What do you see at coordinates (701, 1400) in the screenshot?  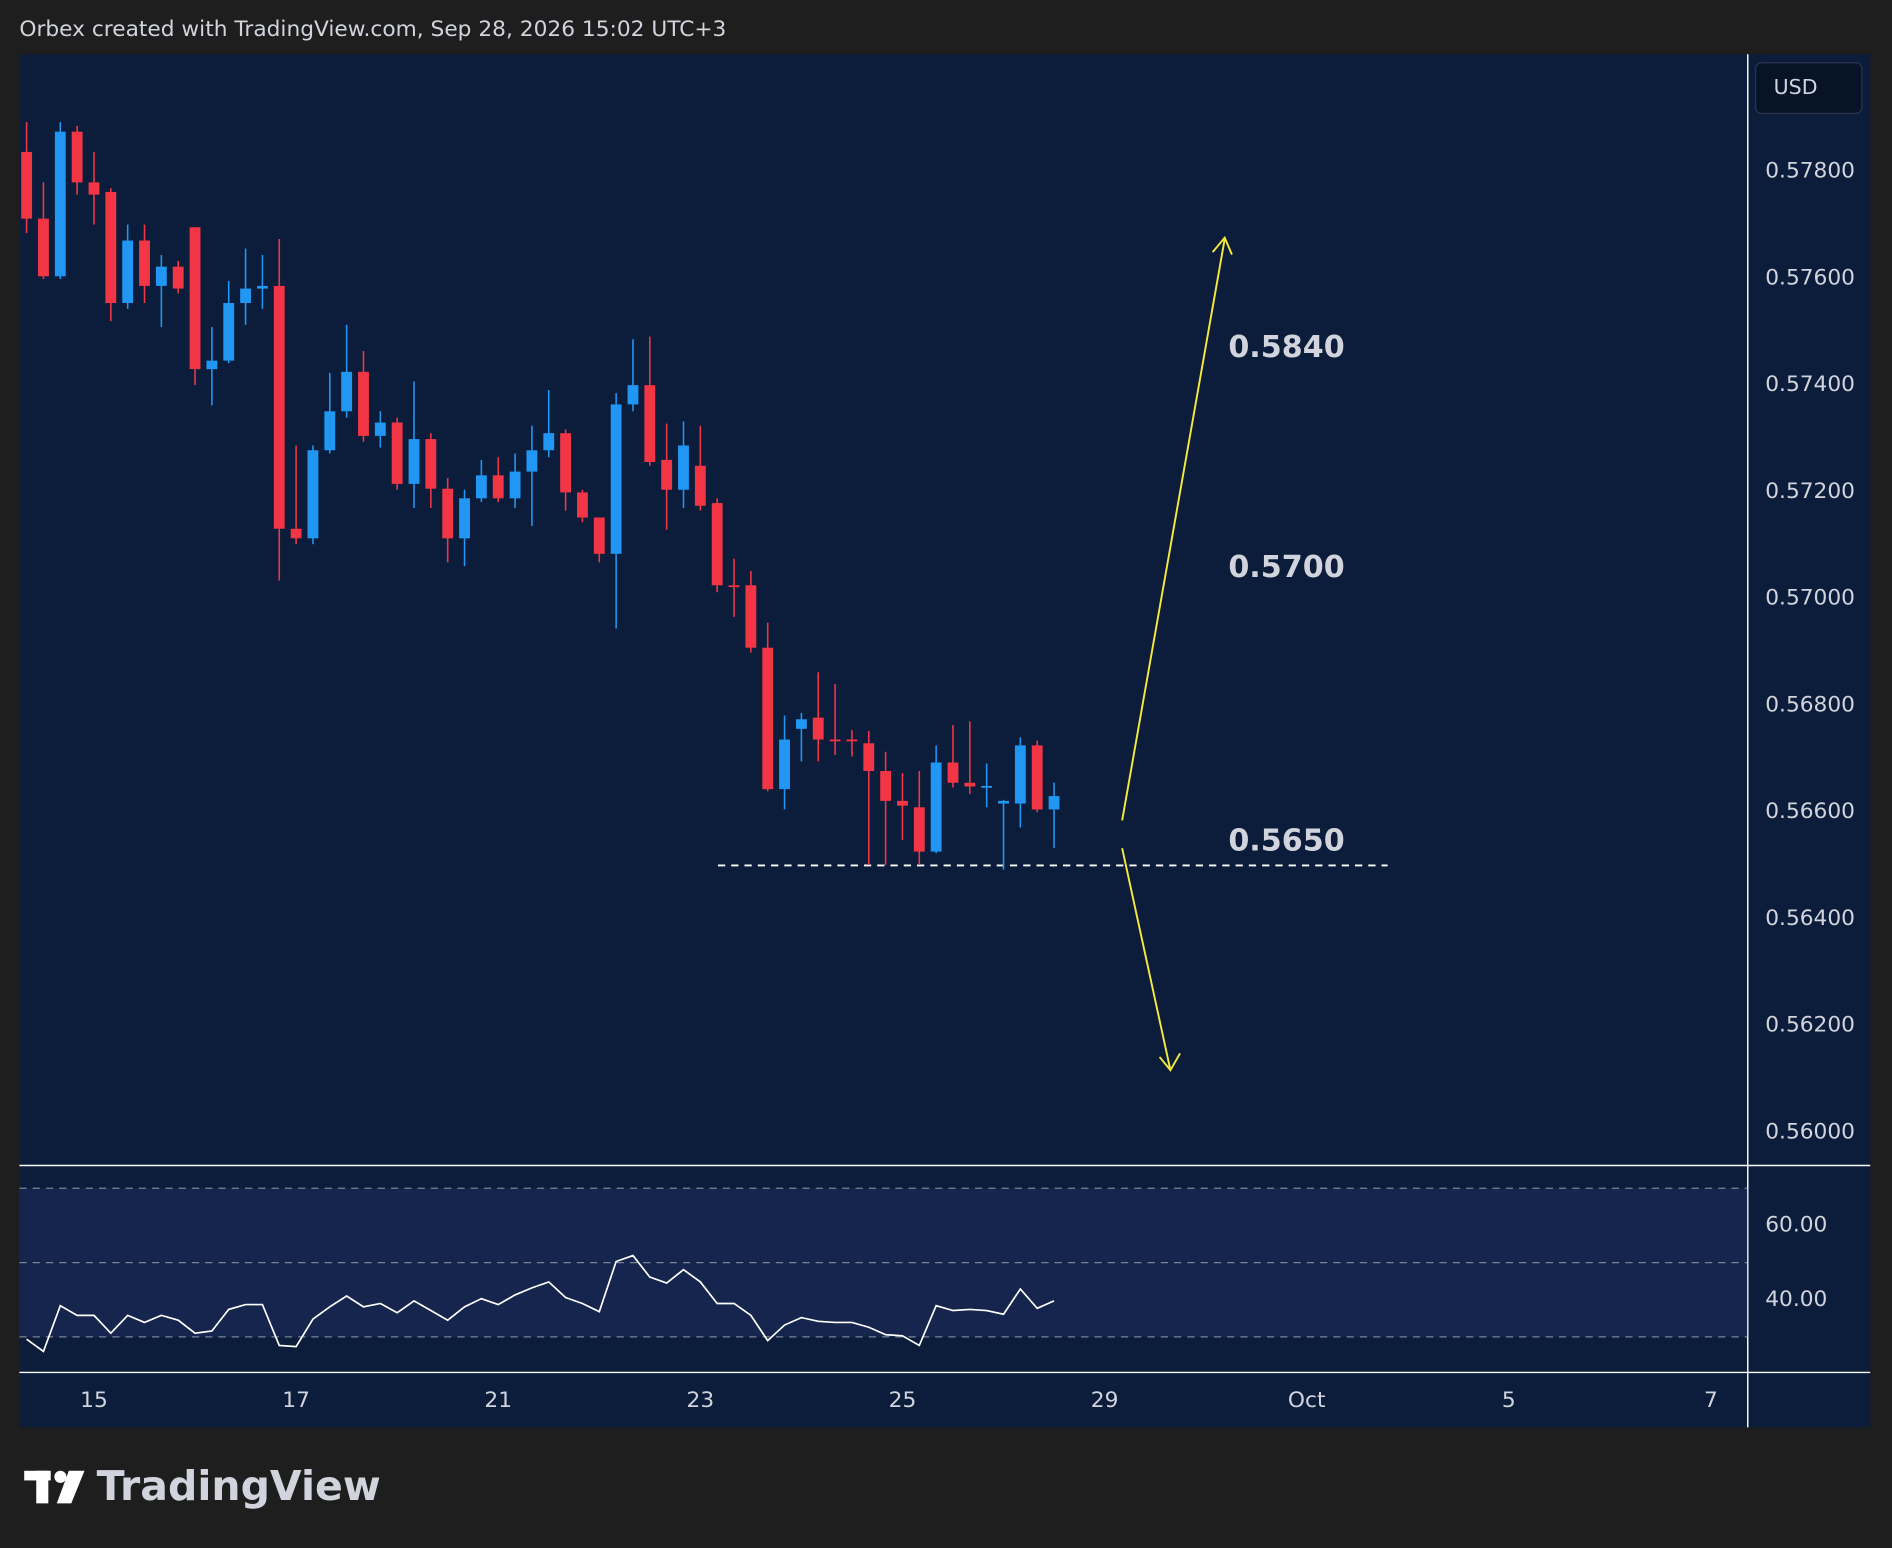 I see `x-tick-label: 23` at bounding box center [701, 1400].